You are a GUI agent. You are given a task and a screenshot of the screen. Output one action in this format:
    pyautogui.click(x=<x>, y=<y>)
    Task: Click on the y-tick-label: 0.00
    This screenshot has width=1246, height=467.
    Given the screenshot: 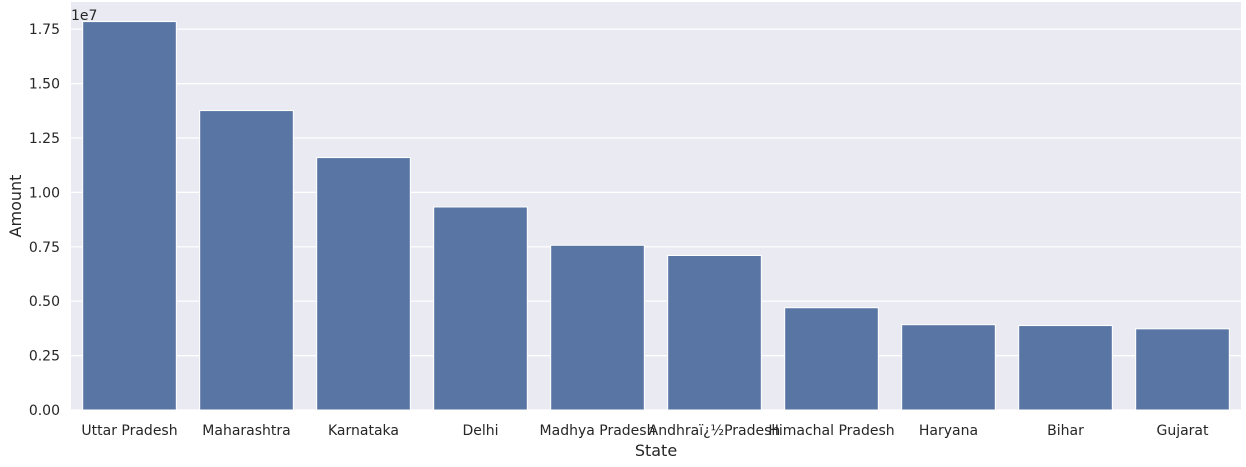 What is the action you would take?
    pyautogui.click(x=44, y=411)
    